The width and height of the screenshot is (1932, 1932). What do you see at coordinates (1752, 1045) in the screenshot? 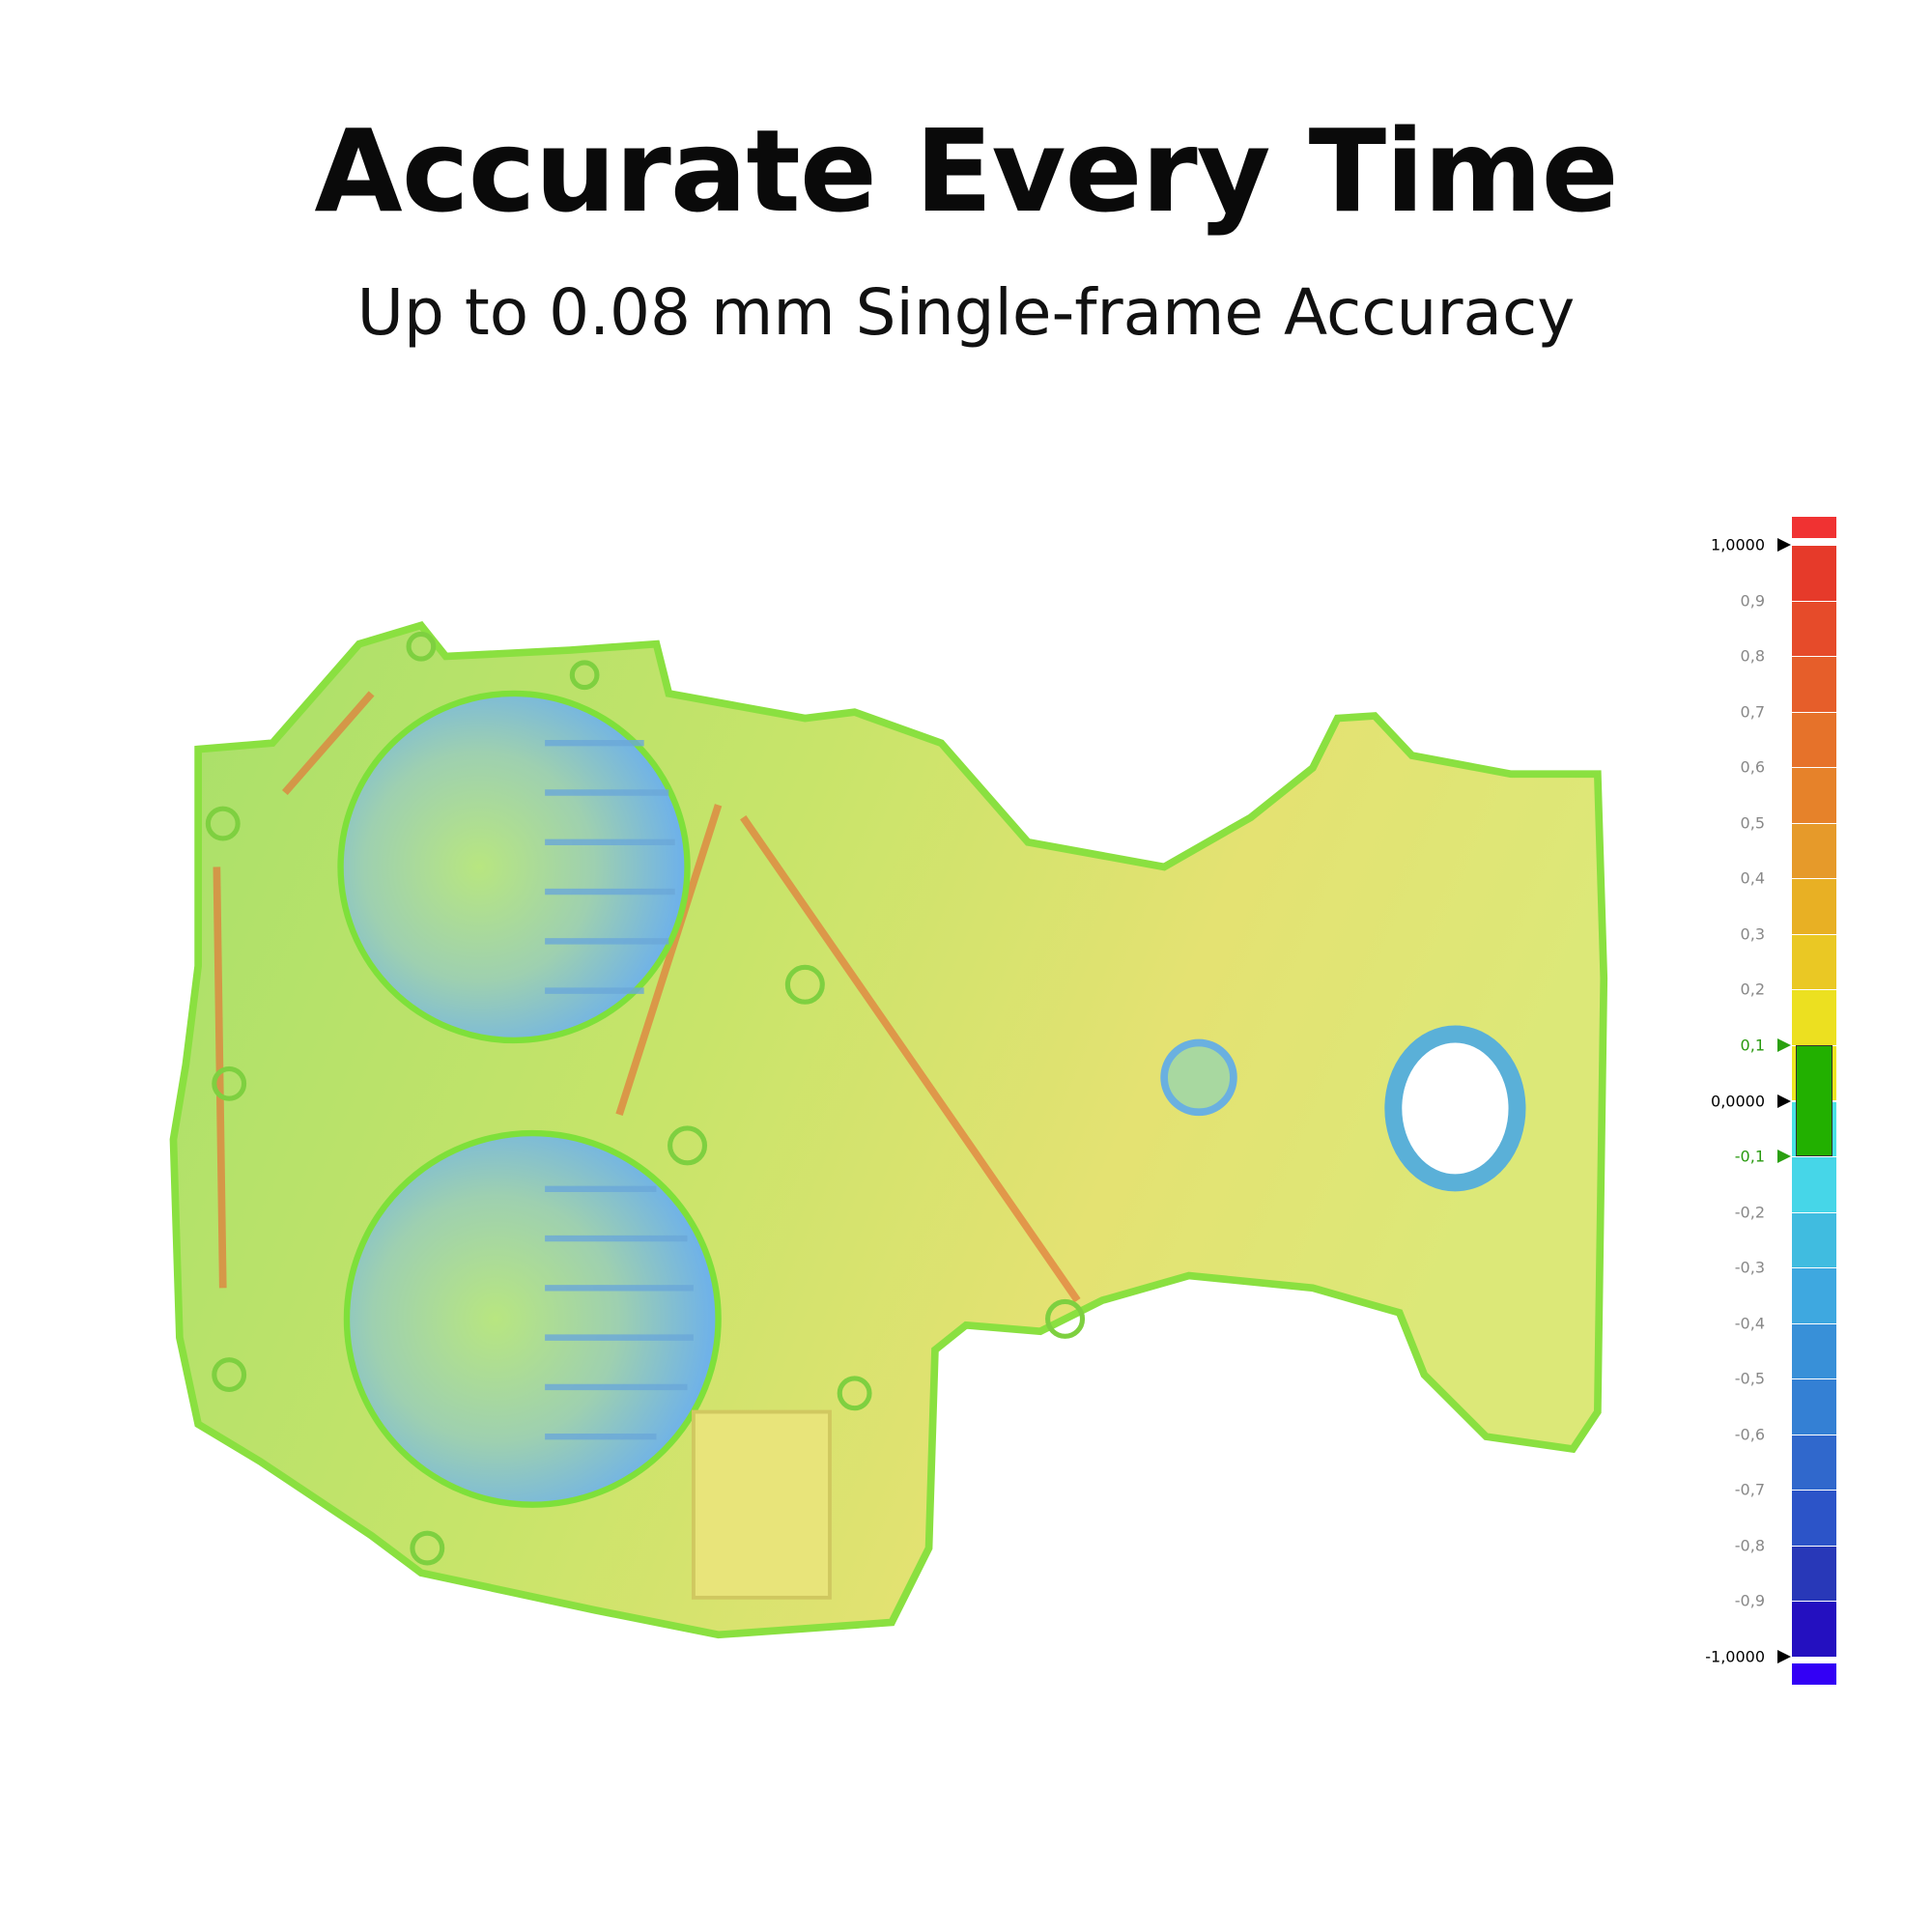
I see `scale-tick-label: 0,1` at bounding box center [1752, 1045].